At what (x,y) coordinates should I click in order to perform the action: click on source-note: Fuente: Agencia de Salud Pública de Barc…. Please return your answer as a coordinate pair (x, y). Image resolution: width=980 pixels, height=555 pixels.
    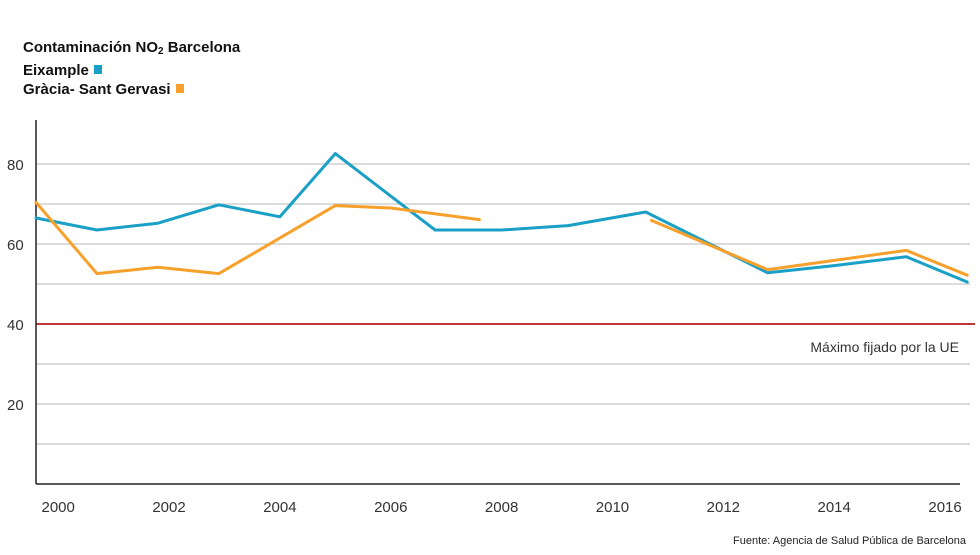
    Looking at the image, I should click on (849, 541).